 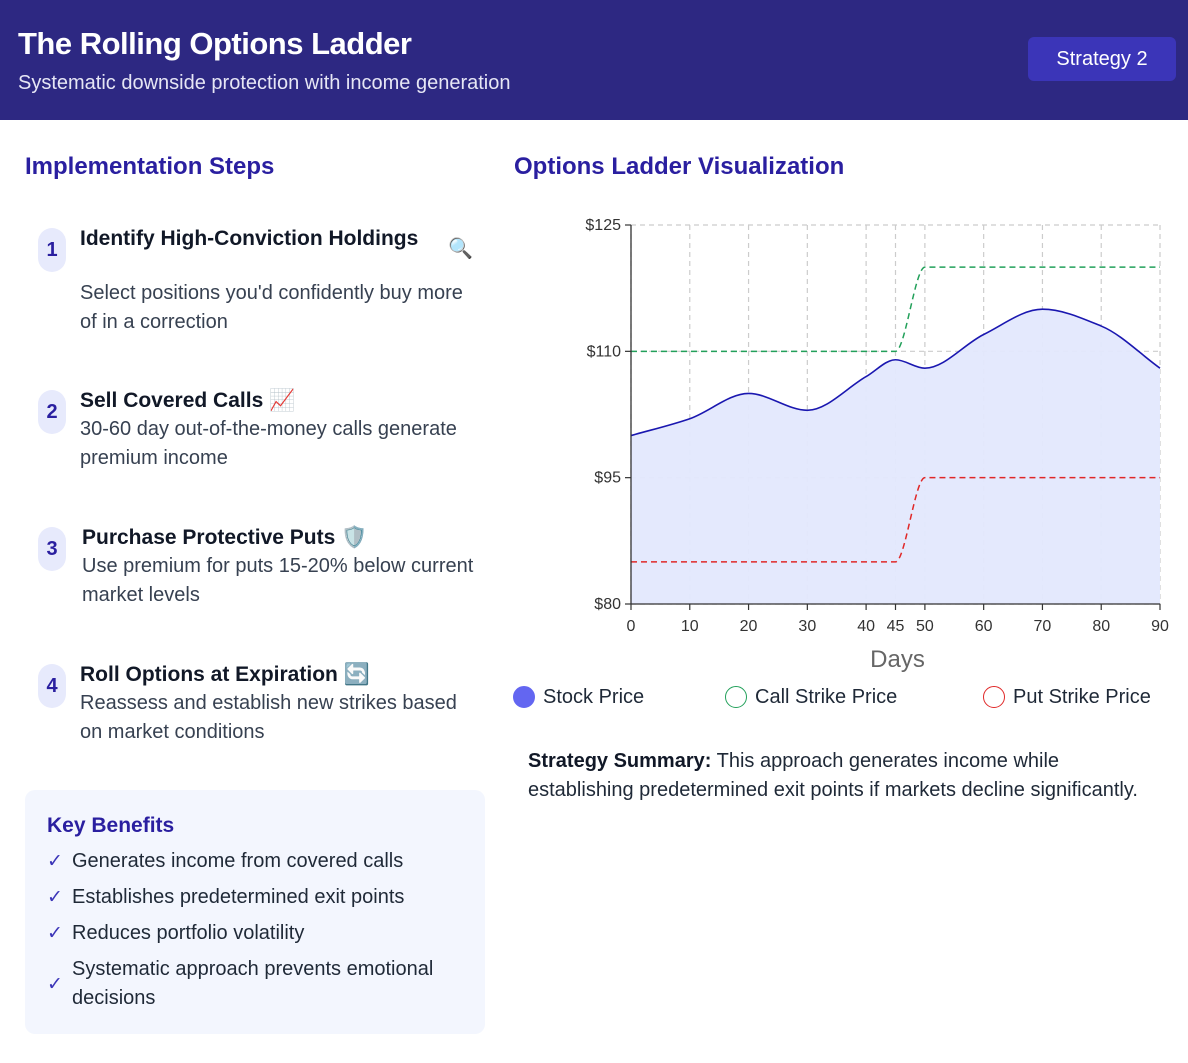 What do you see at coordinates (209, 537) in the screenshot?
I see `step-title-text: Purchase Protective Puts` at bounding box center [209, 537].